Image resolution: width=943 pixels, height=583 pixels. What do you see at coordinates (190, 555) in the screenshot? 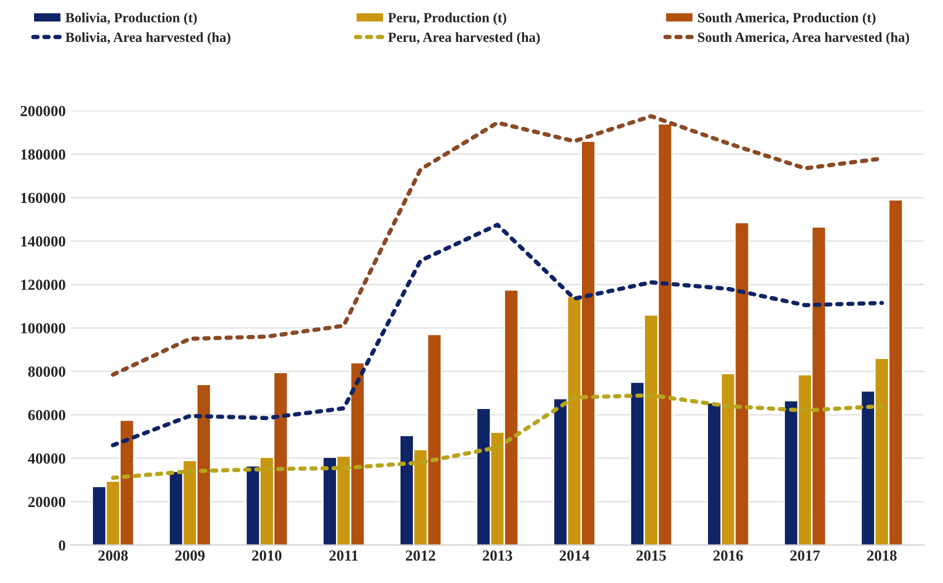
I see `x-tick-label: 2009` at bounding box center [190, 555].